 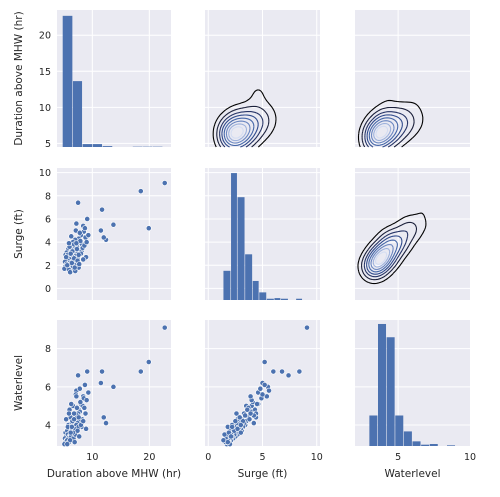 I want to click on x-axis-label: Surge (ft), so click(x=263, y=474).